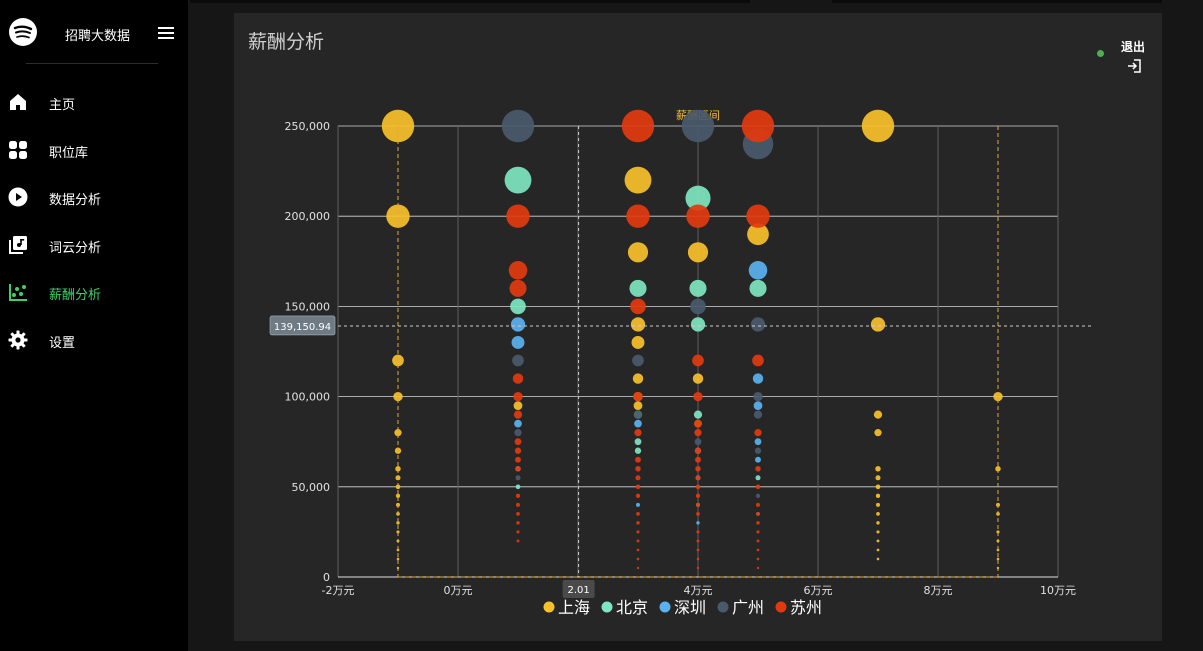  Describe the element at coordinates (286, 42) in the screenshot. I see `page-title: 薪酬分析` at that location.